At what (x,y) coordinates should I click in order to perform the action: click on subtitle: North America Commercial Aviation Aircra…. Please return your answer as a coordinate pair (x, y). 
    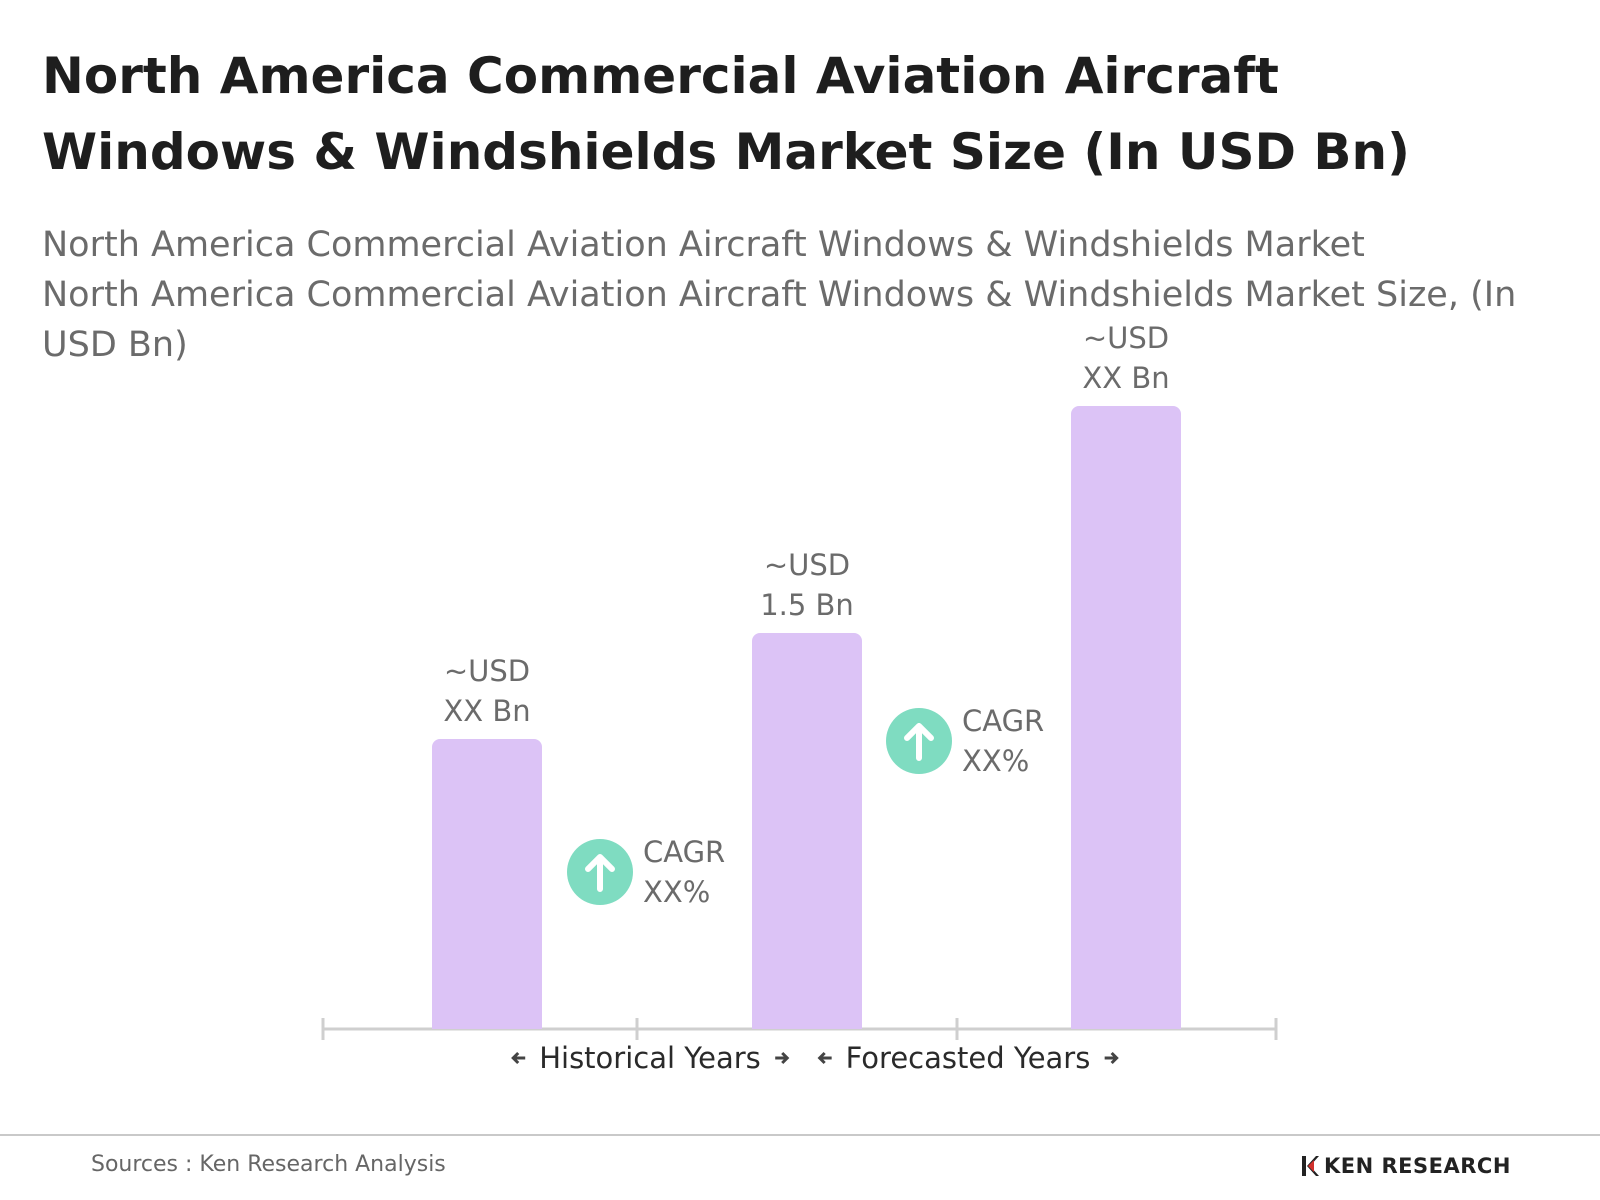
    Looking at the image, I should click on (792, 295).